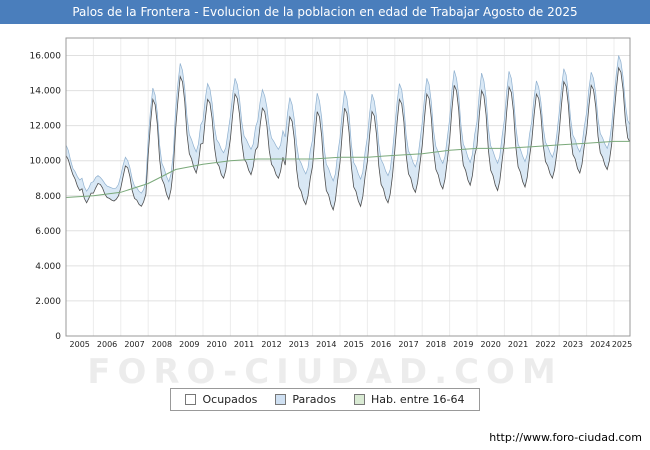 The image size is (650, 450). I want to click on svg-text: 6.000, so click(48, 232).